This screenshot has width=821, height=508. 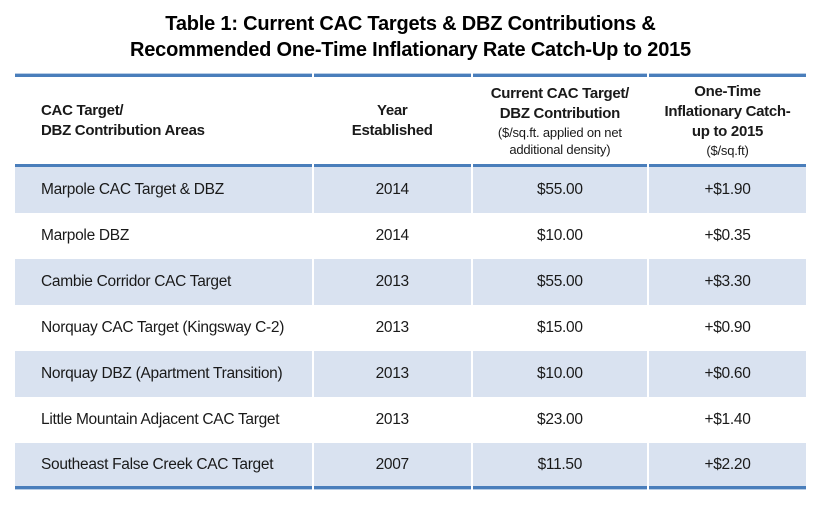 I want to click on area-cell: Norquay CAC Target (Kingsway C-2), so click(x=163, y=328).